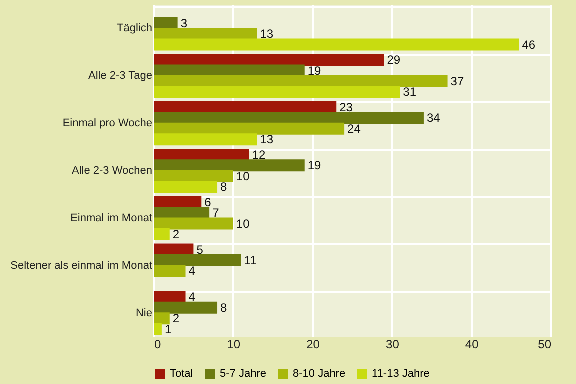 The height and width of the screenshot is (384, 576). I want to click on y-tick-label: Einmal pro Woche, so click(107, 124).